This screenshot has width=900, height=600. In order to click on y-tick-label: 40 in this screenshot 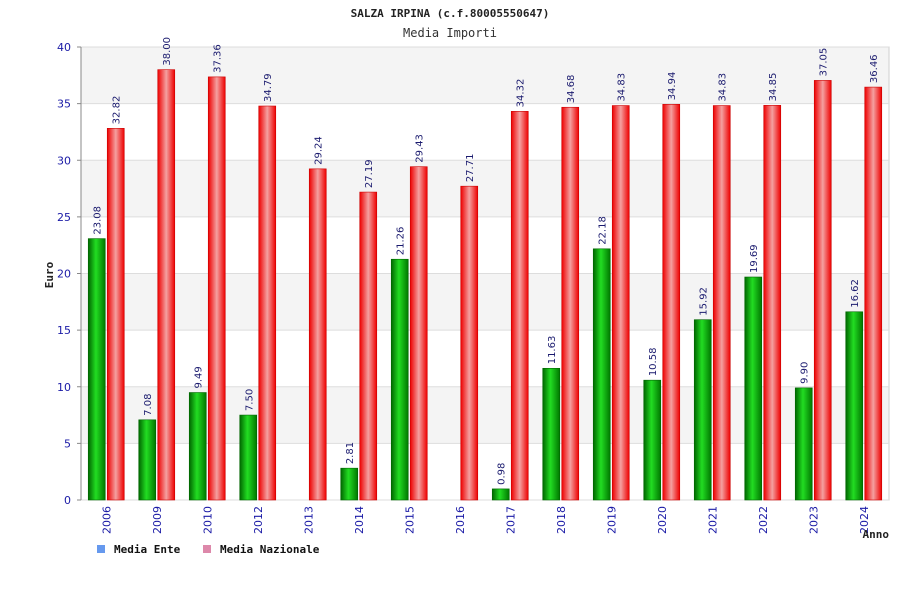, I will do `click(64, 47)`.